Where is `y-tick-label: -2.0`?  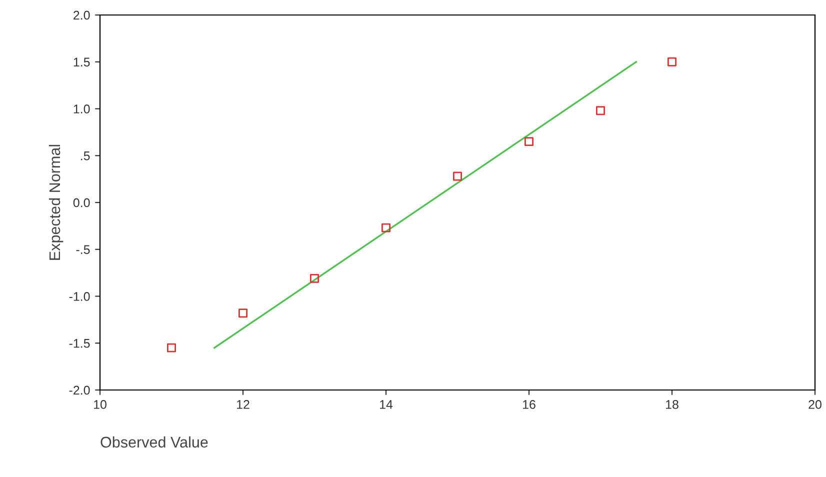
y-tick-label: -2.0 is located at coordinates (79, 390).